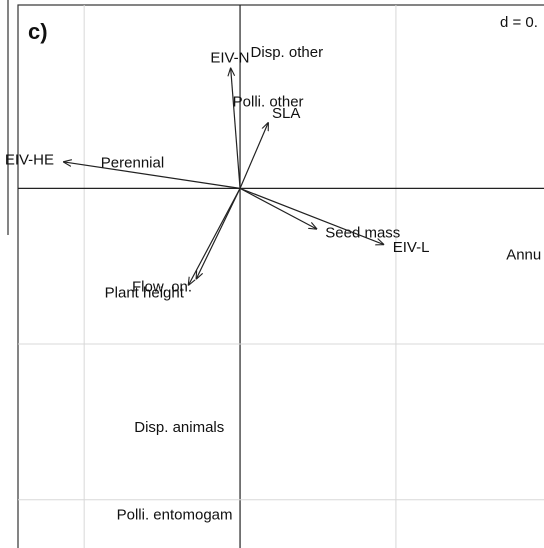  Describe the element at coordinates (287, 52) in the screenshot. I see `point-label: Disp. other` at that location.